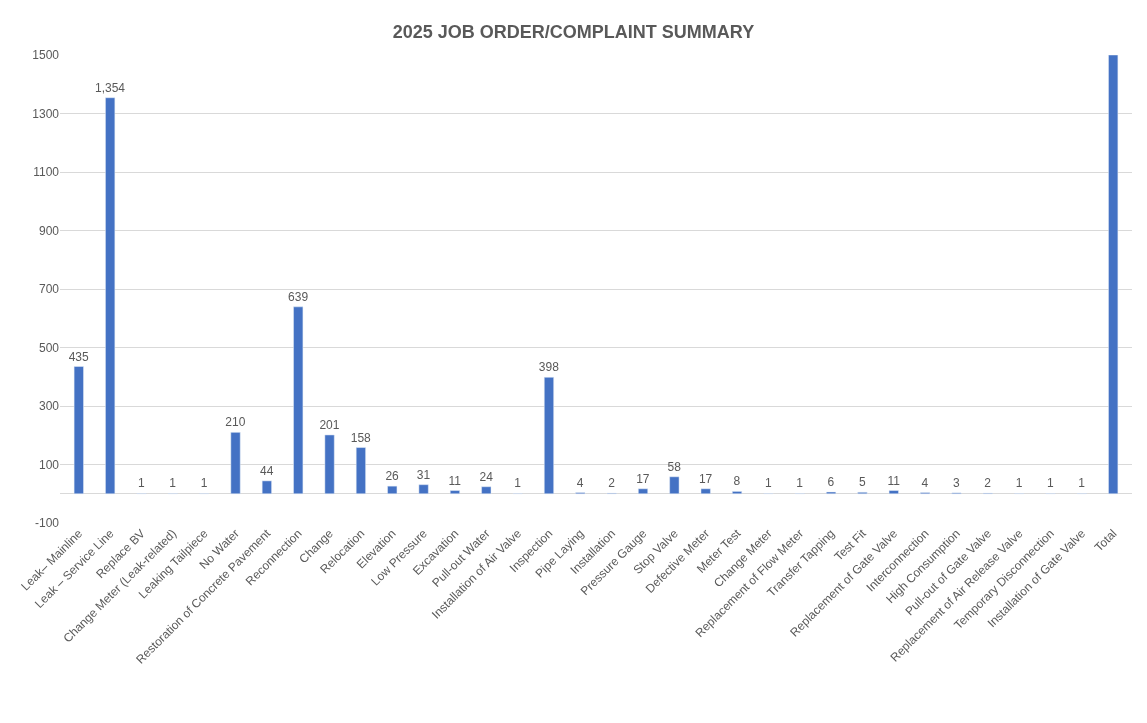  Describe the element at coordinates (49, 464) in the screenshot. I see `y-tick-label: 100` at that location.